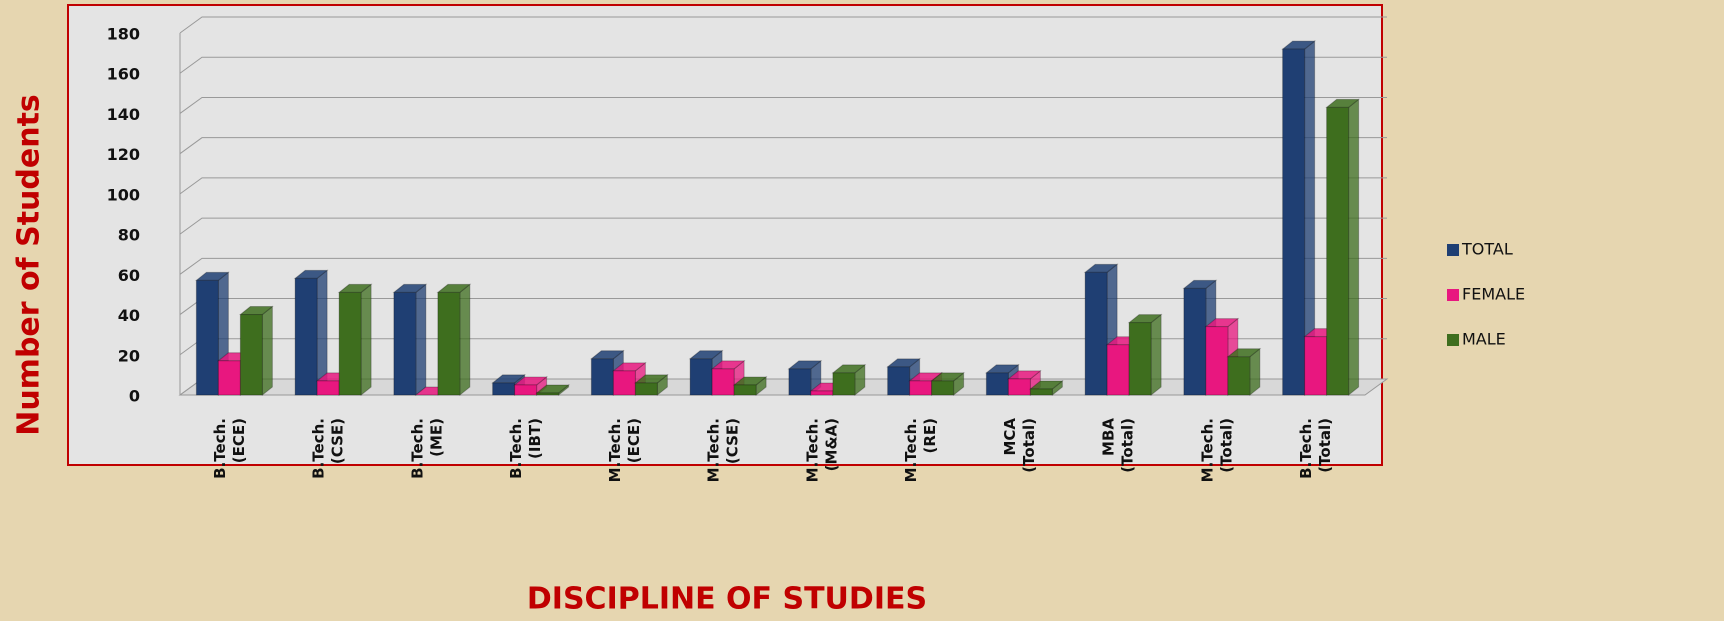 The height and width of the screenshot is (621, 1724). I want to click on x-tick-label: B.Tech.(ECE), so click(228, 448).